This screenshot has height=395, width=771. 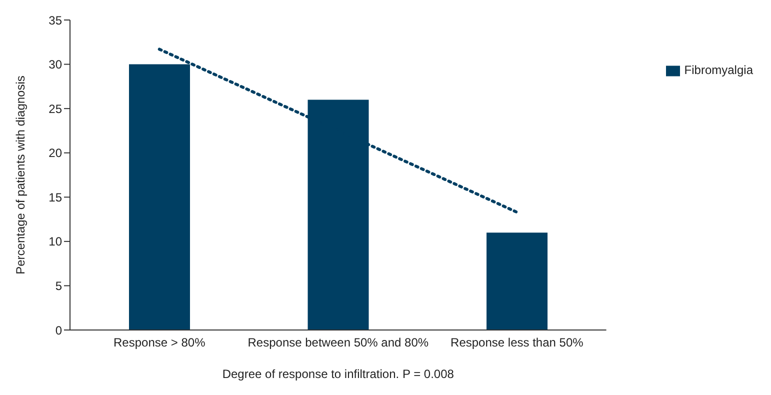 What do you see at coordinates (718, 70) in the screenshot?
I see `legend-label: Fibromyalgia` at bounding box center [718, 70].